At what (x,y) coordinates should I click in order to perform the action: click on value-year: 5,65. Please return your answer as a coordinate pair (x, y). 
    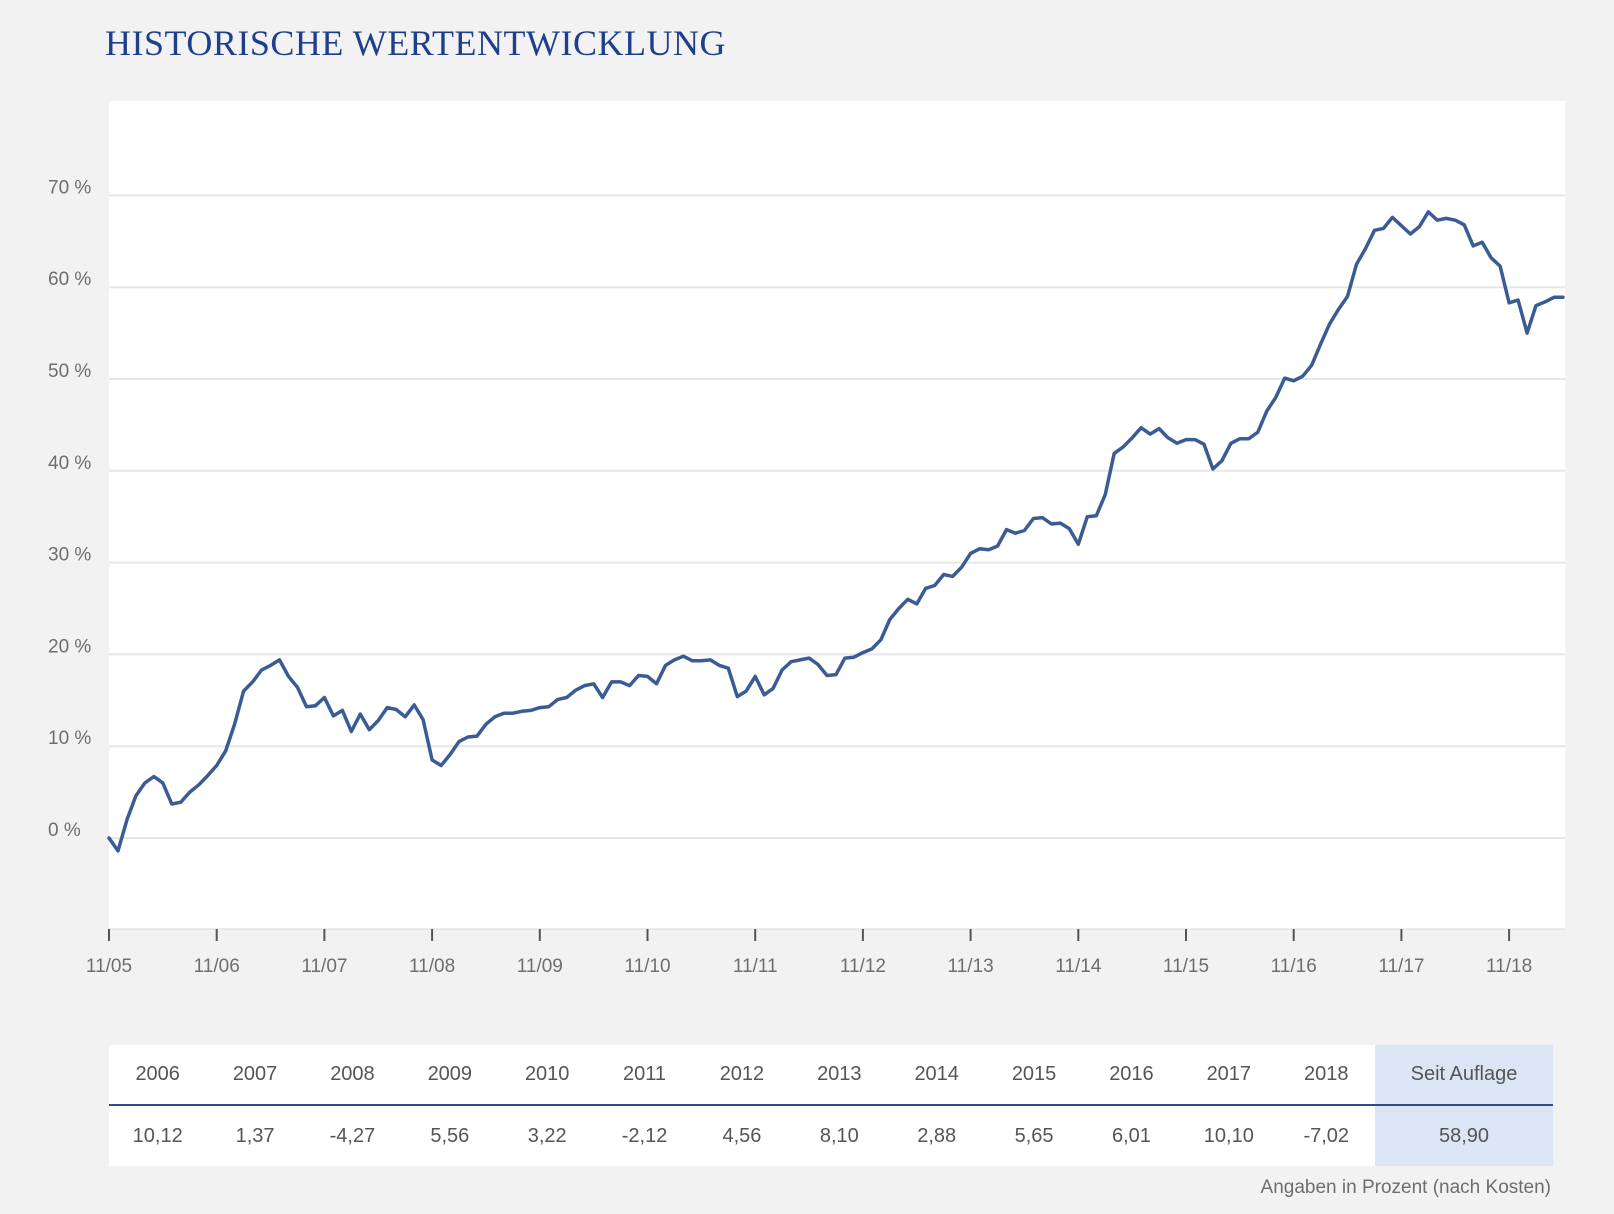
    Looking at the image, I should click on (1034, 1135).